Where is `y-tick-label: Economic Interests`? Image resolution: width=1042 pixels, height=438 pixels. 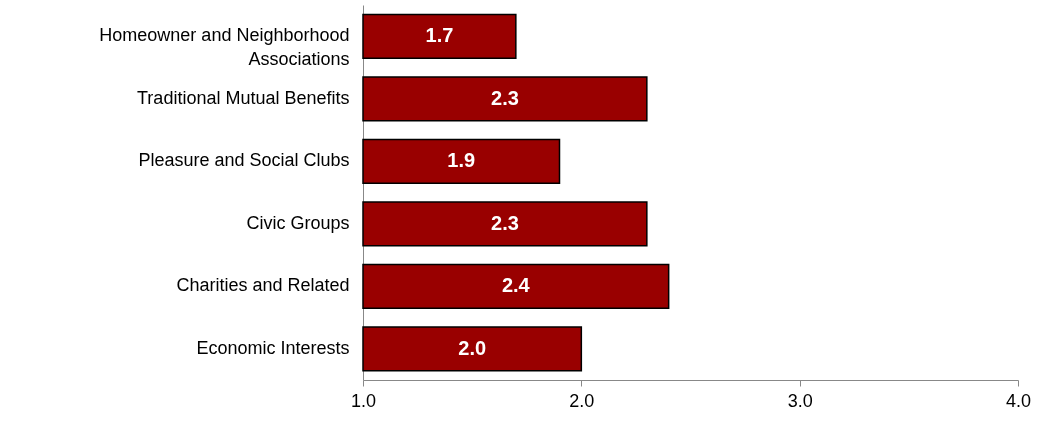
y-tick-label: Economic Interests is located at coordinates (273, 347).